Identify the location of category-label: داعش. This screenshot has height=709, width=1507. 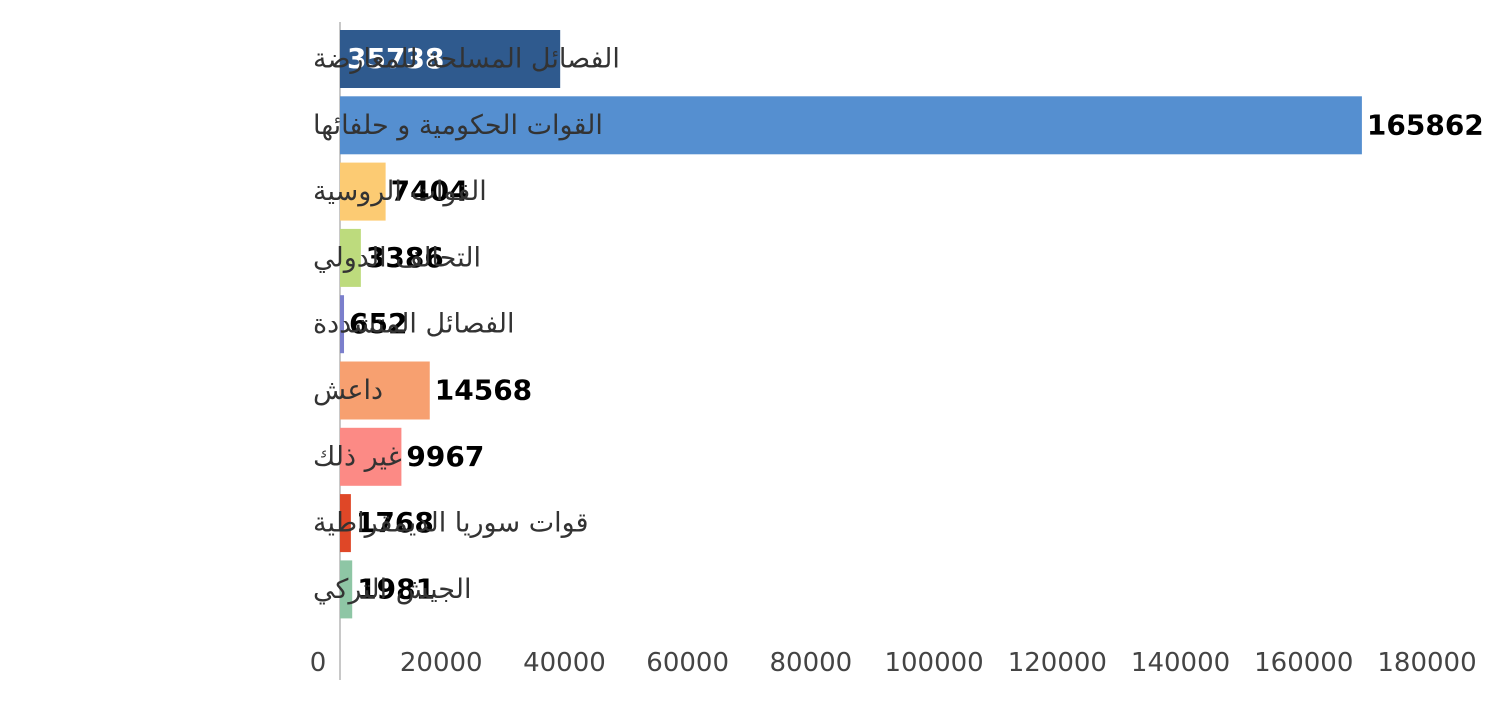
(348, 390).